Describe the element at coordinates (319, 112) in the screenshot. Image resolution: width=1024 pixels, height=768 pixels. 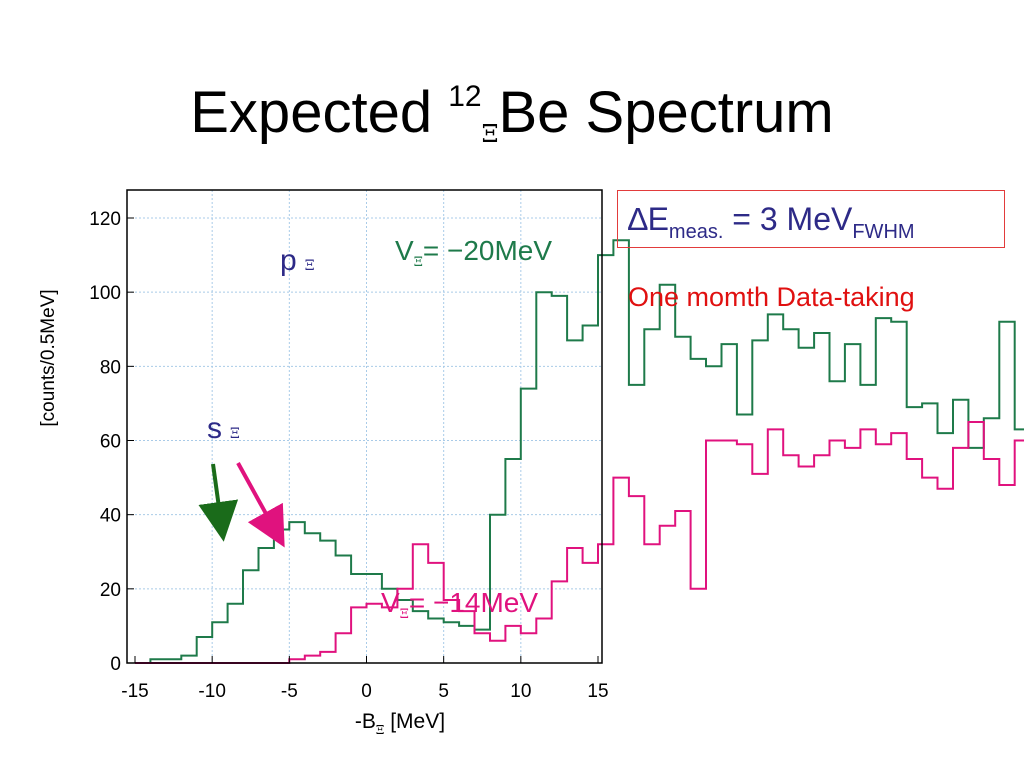
I see `title-text: Expected` at that location.